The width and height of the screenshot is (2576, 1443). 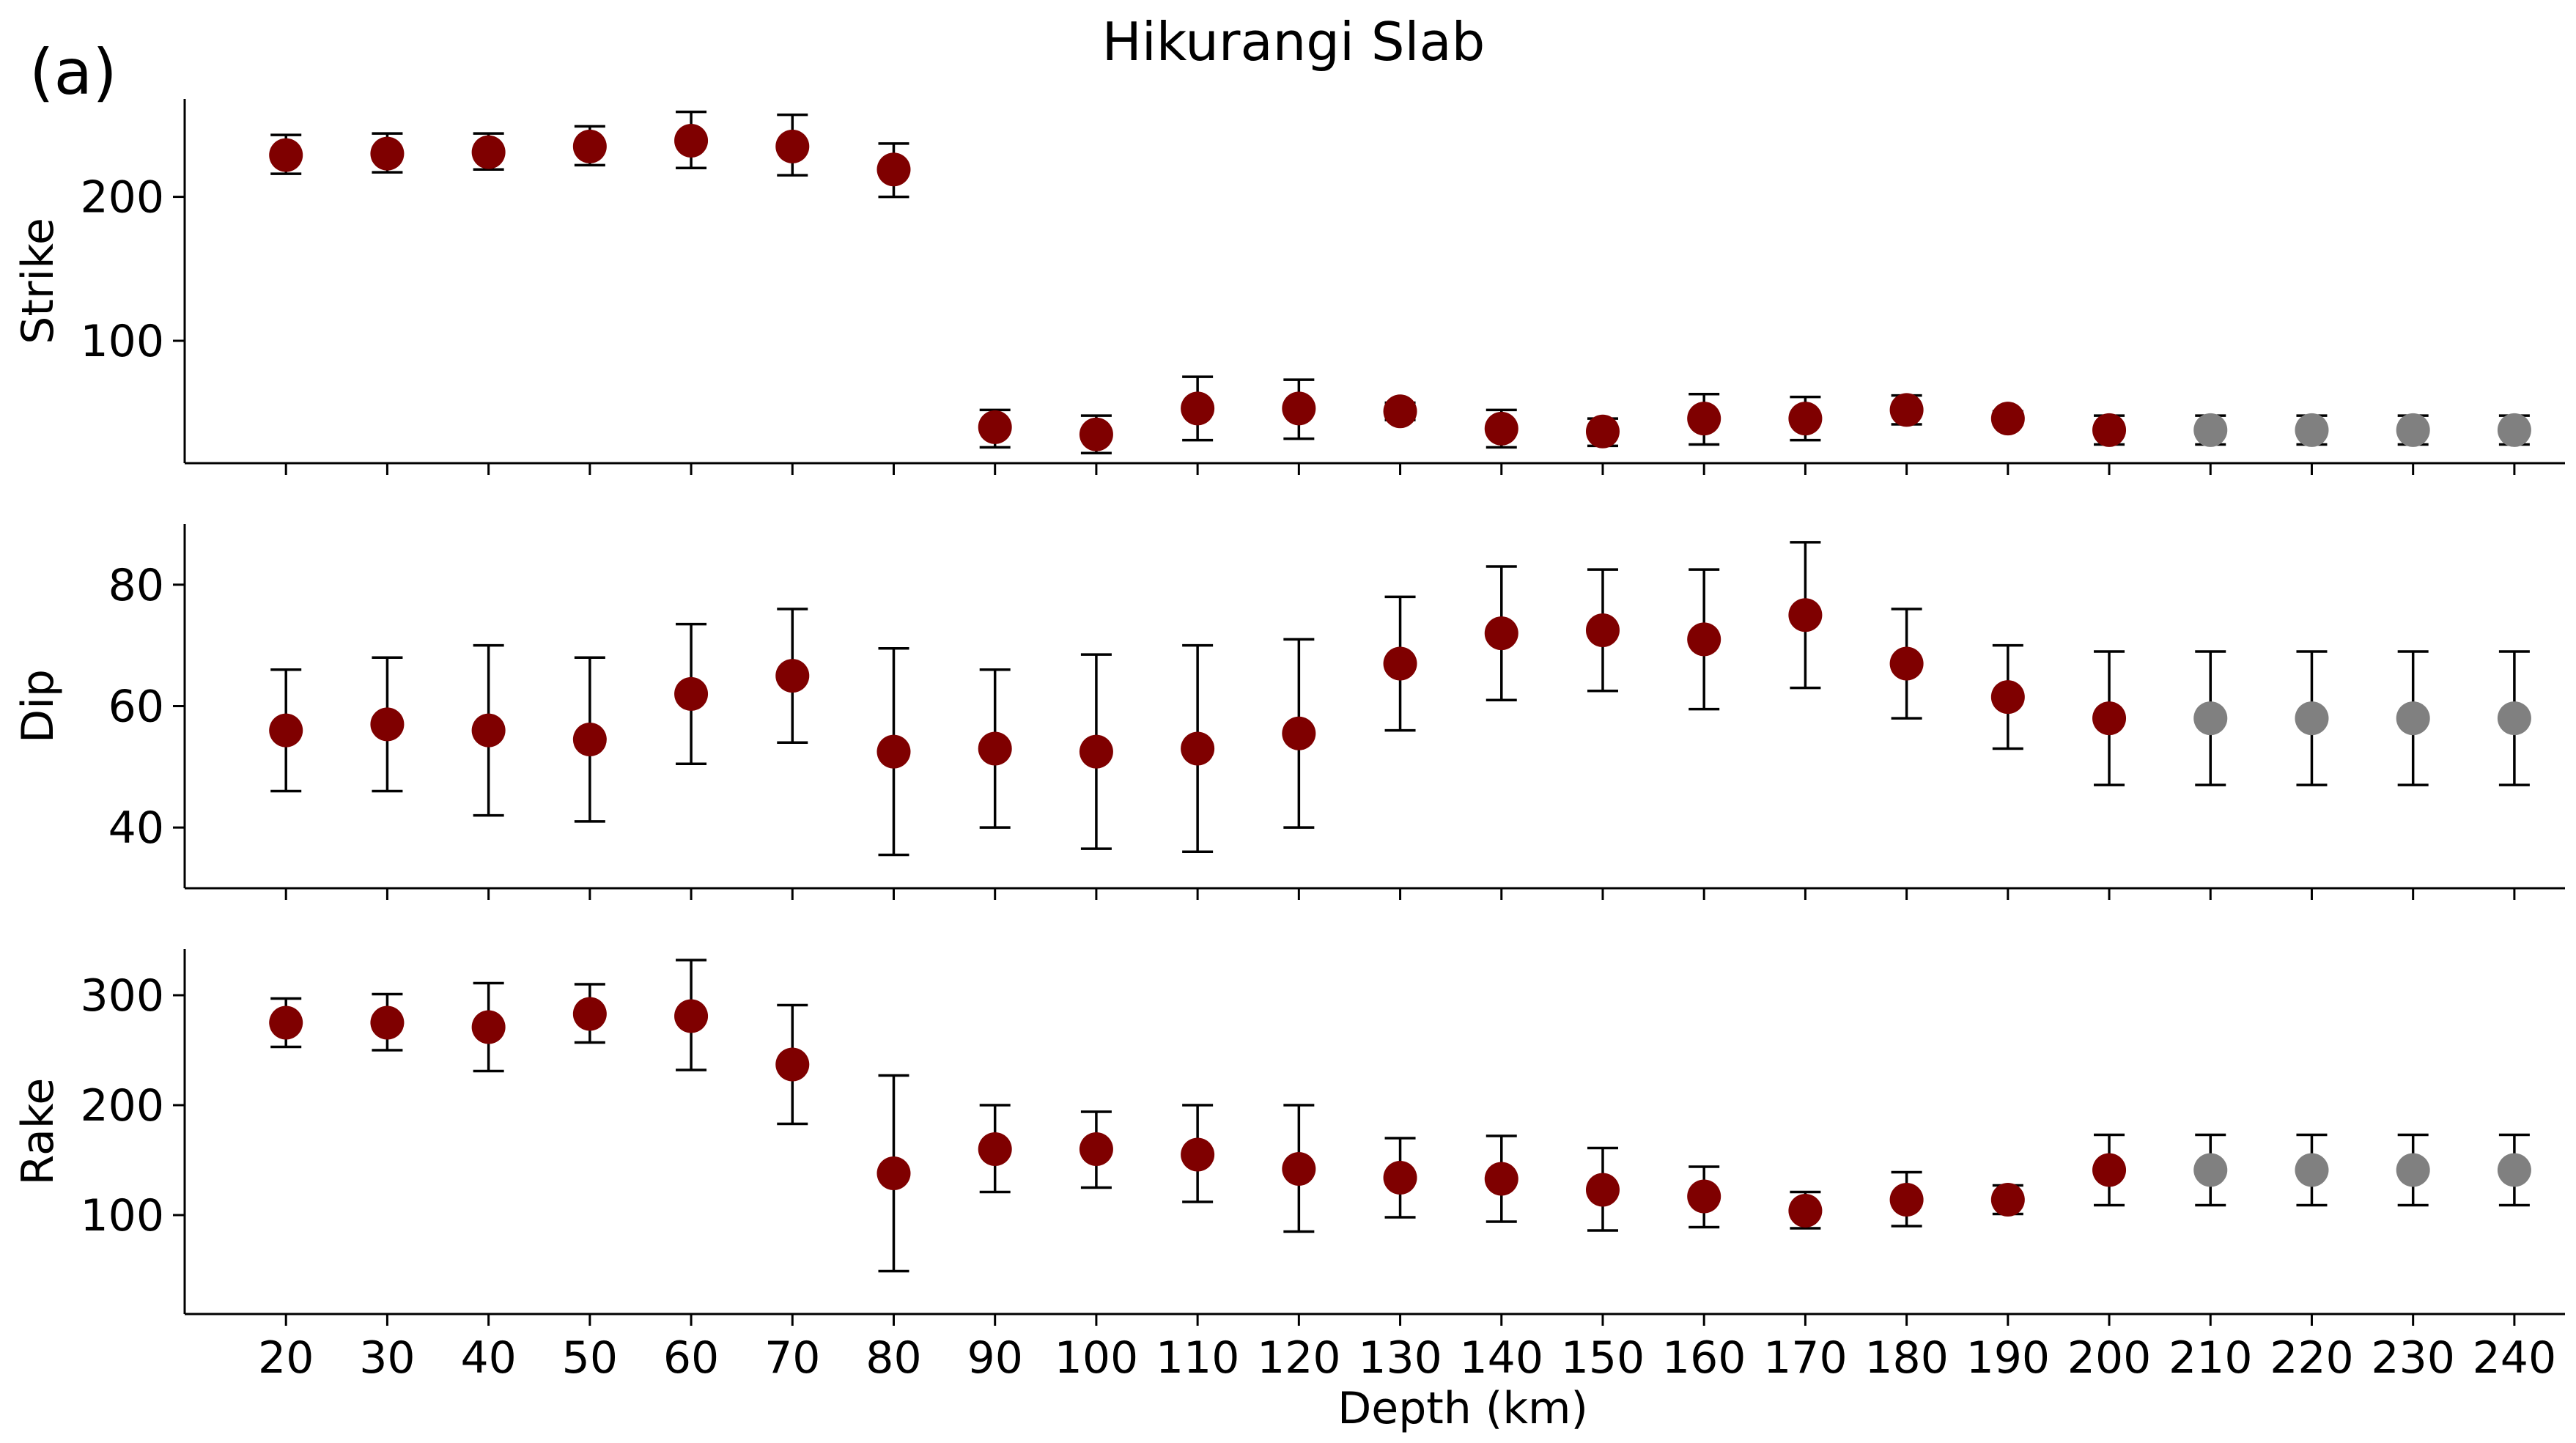 I want to click on x-tick-label: 220, so click(x=2312, y=1358).